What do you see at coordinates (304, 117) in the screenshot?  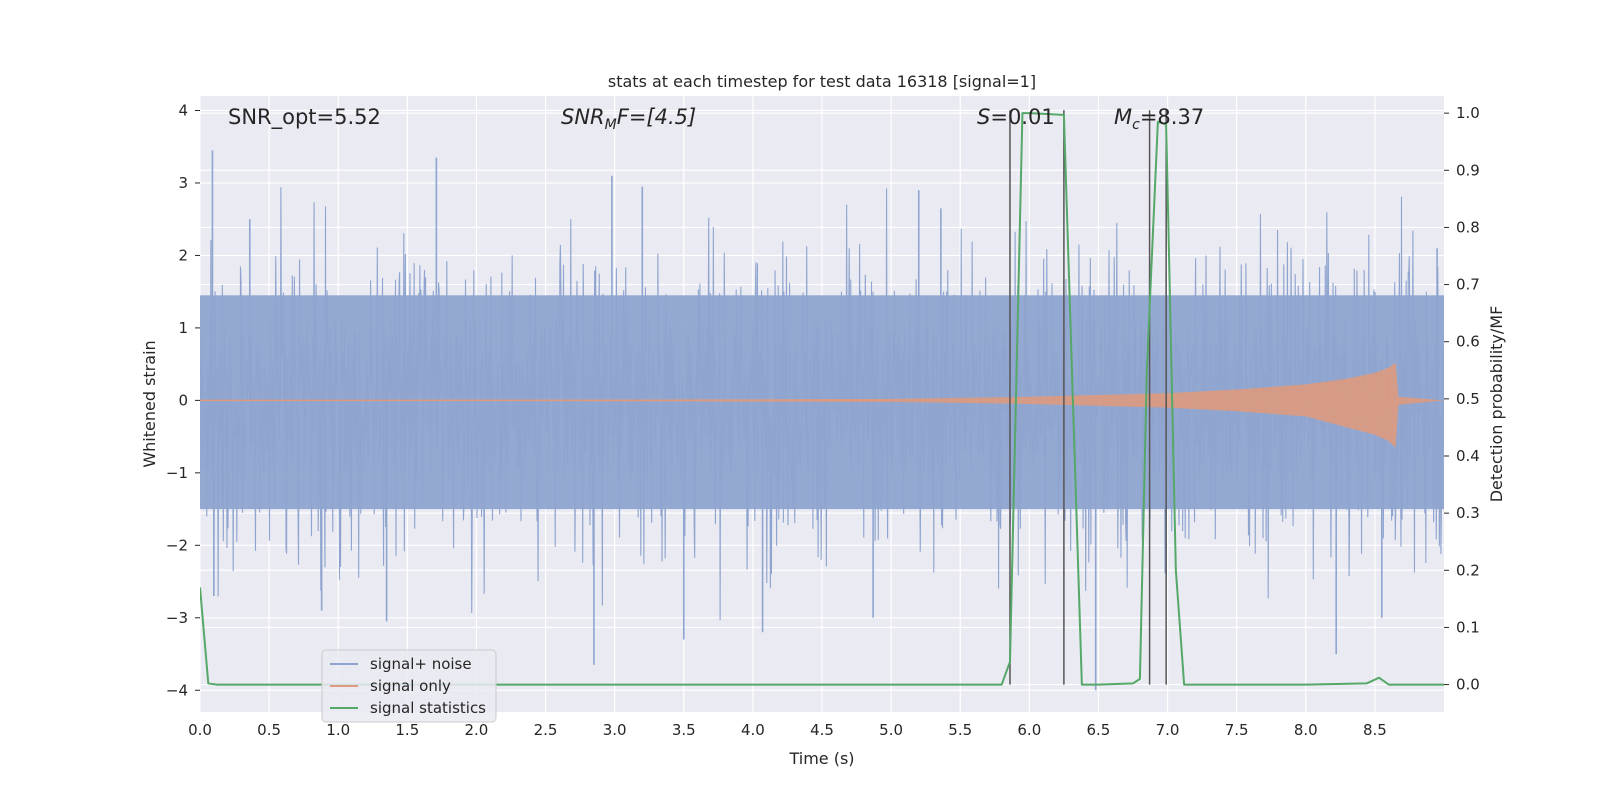 I see `annotation-snr-opt: SNR_opt=5.52` at bounding box center [304, 117].